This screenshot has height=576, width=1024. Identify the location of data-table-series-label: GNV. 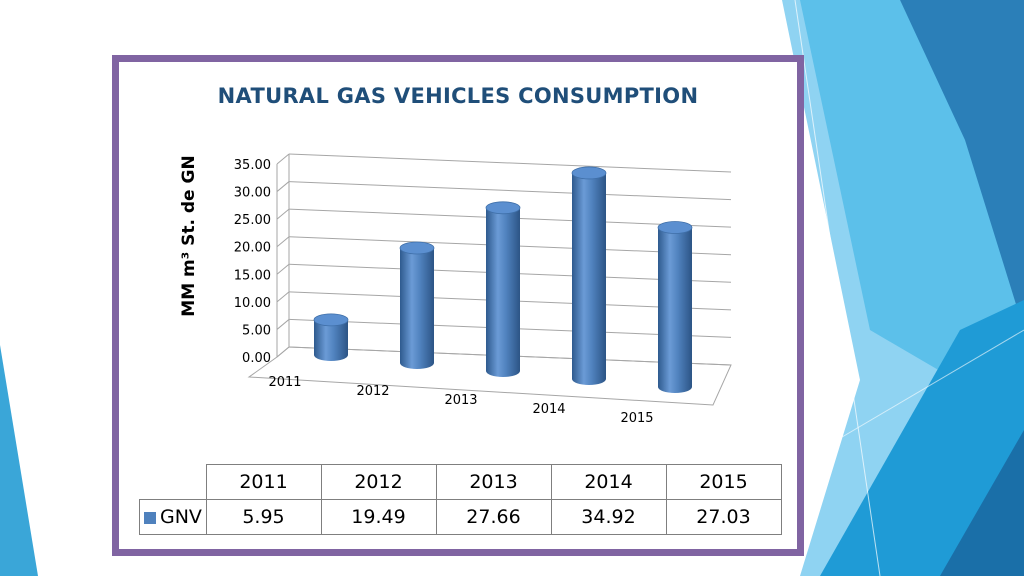
(173, 517).